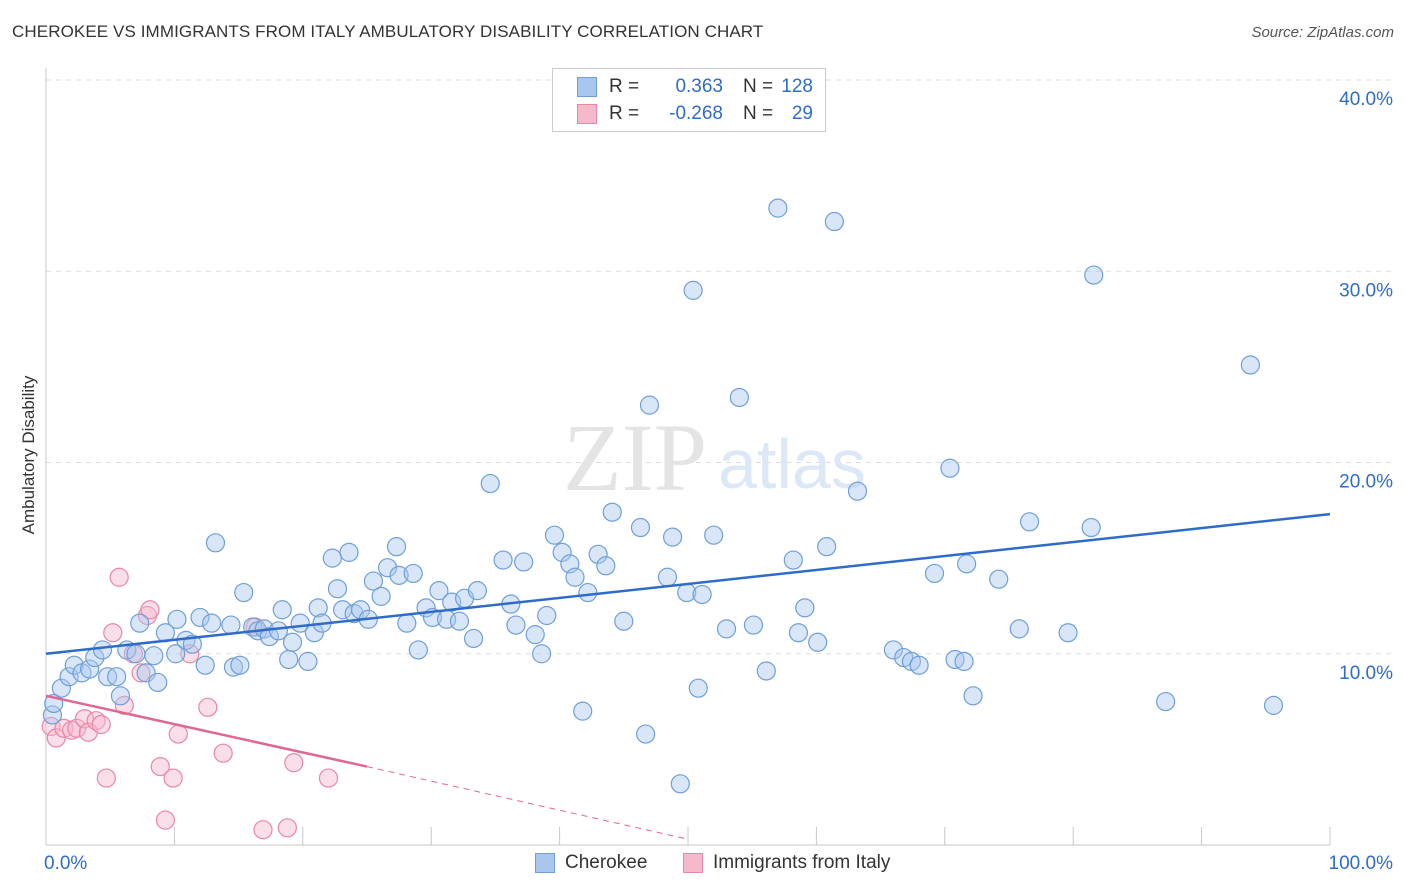  What do you see at coordinates (545, 863) in the screenshot?
I see `bottom-legend-swatch-cherokee` at bounding box center [545, 863].